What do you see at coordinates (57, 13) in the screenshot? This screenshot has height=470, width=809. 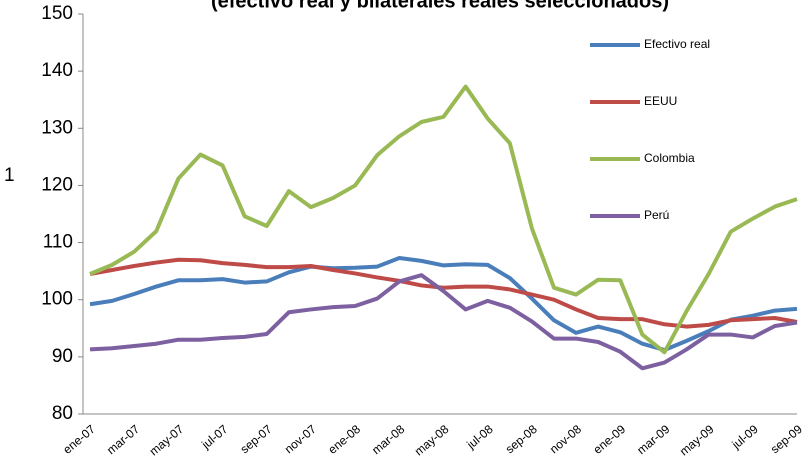 I see `y-tick-label: 150` at bounding box center [57, 13].